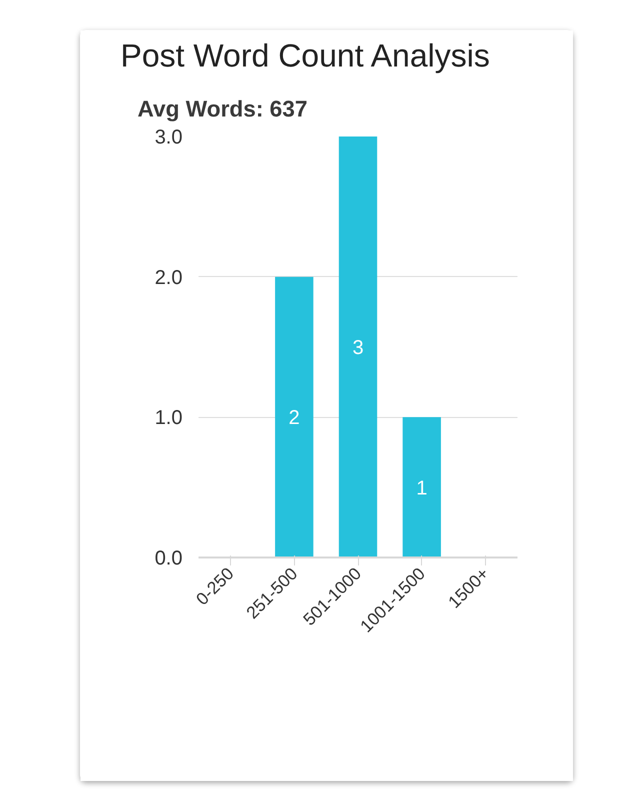  I want to click on y-tick-label: 1.0, so click(168, 418).